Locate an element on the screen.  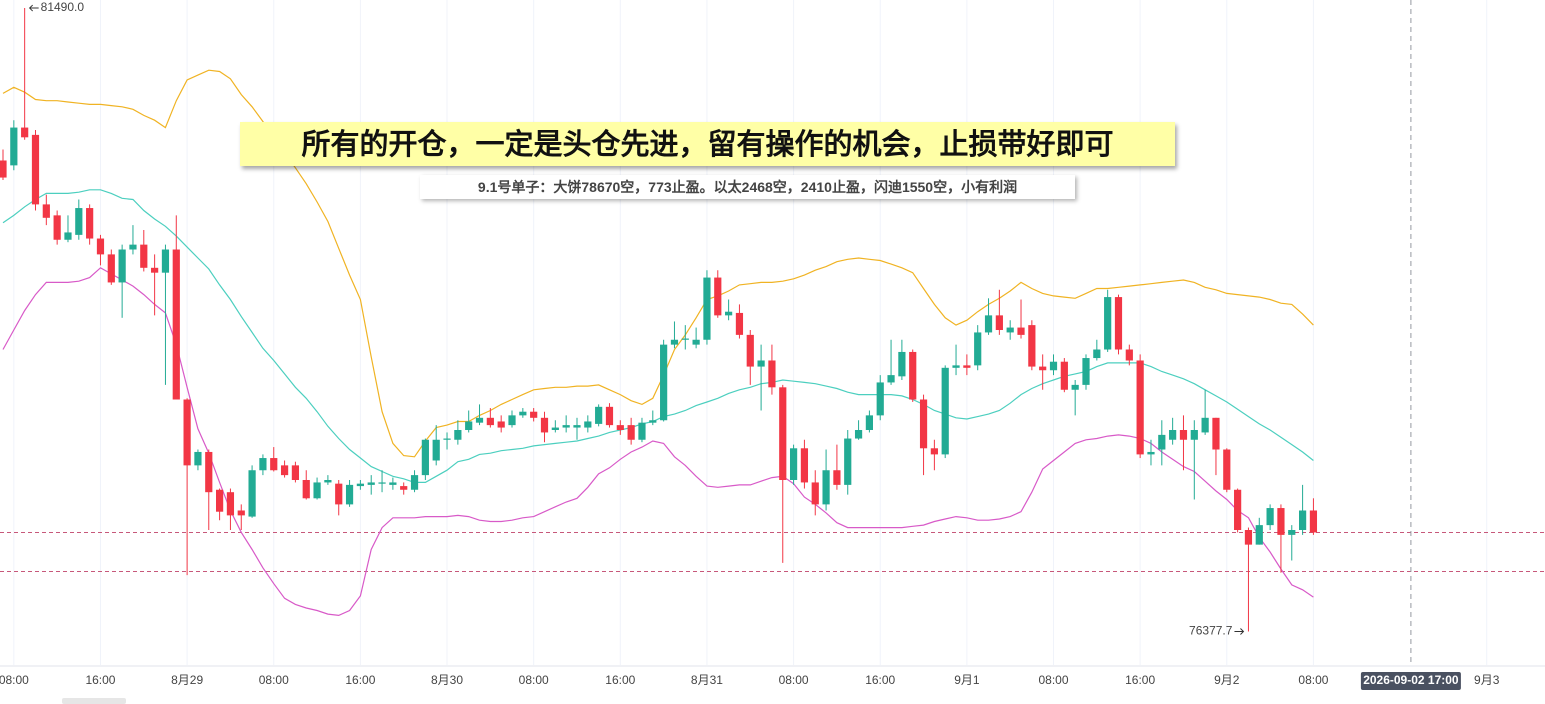
x-tick-label: 8月29 is located at coordinates (187, 680).